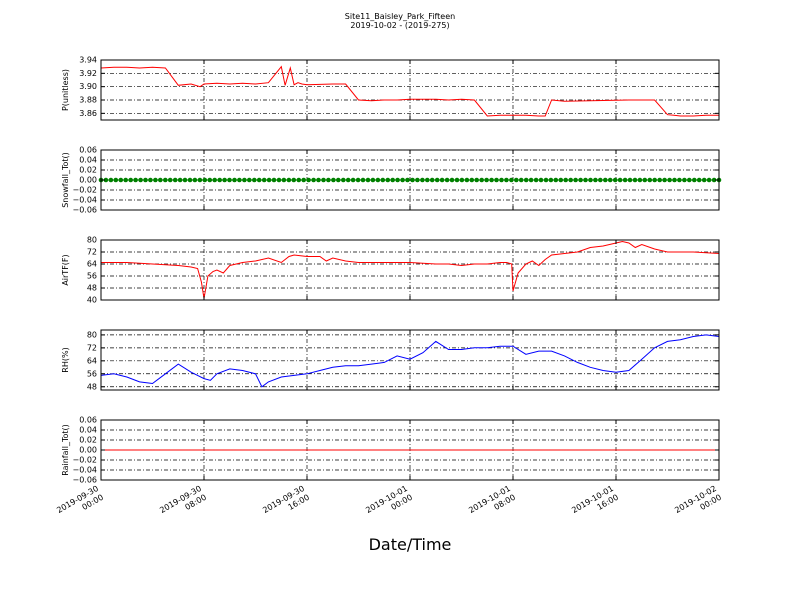 The width and height of the screenshot is (800, 604). Describe the element at coordinates (65, 90) in the screenshot. I see `y-axis-label: P(unitless)` at that location.